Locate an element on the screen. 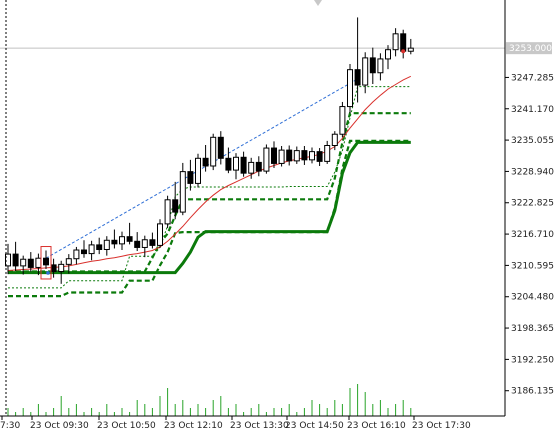 The width and height of the screenshot is (557, 439). current-price-label: 3253.000 is located at coordinates (530, 49).